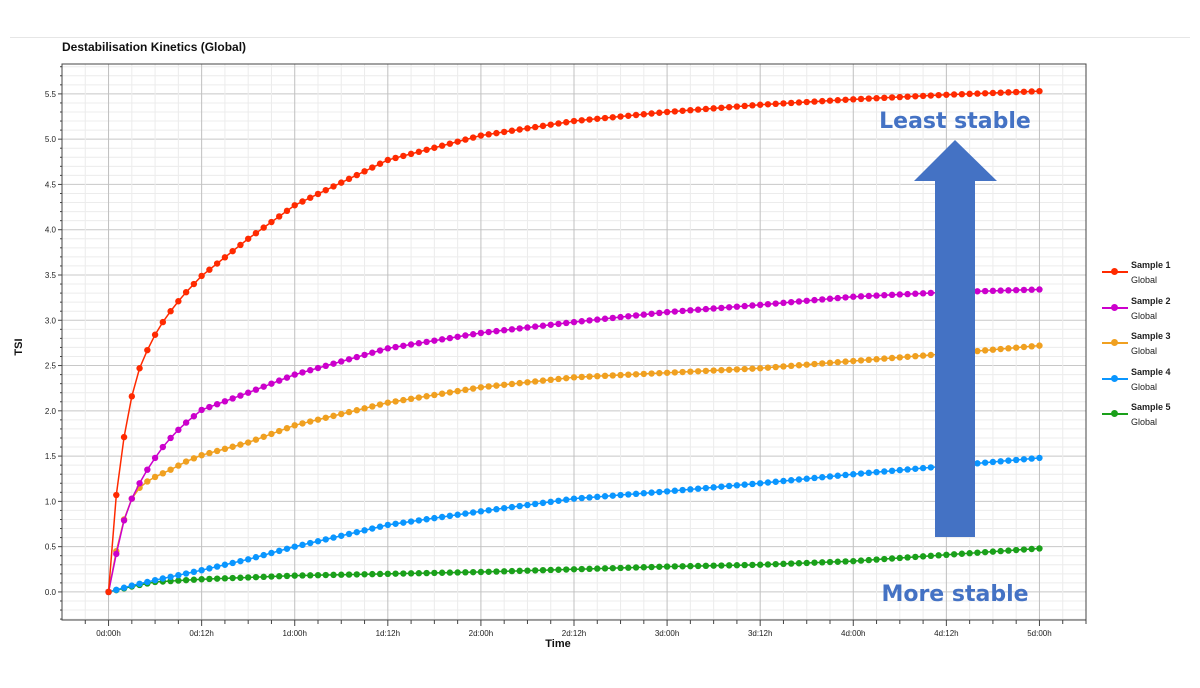  What do you see at coordinates (51, 139) in the screenshot?
I see `y-tick-label: 5.0` at bounding box center [51, 139].